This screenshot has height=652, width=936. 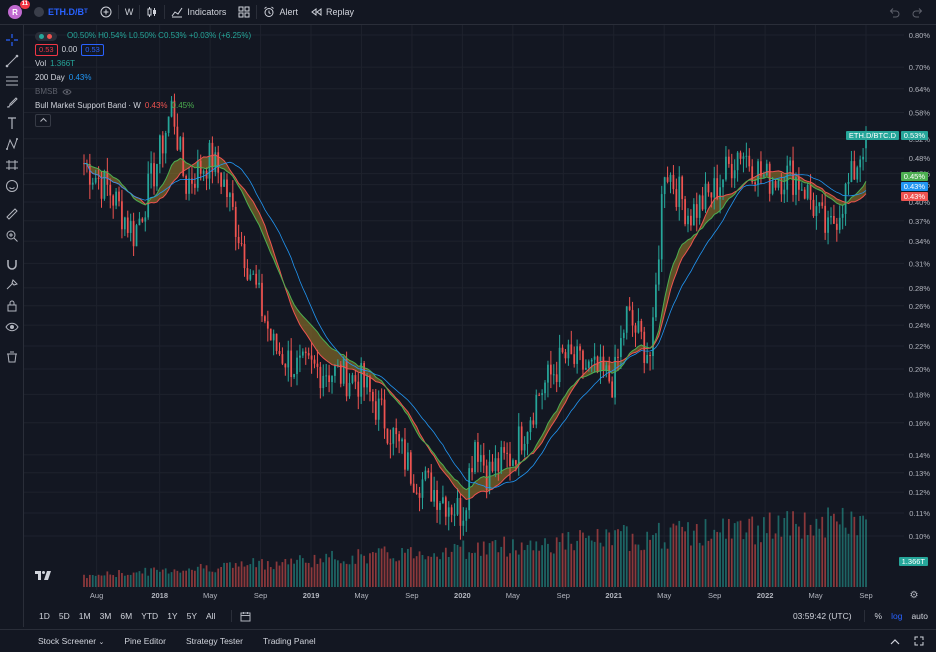 What do you see at coordinates (64, 616) in the screenshot?
I see `range-5d: 5D` at bounding box center [64, 616].